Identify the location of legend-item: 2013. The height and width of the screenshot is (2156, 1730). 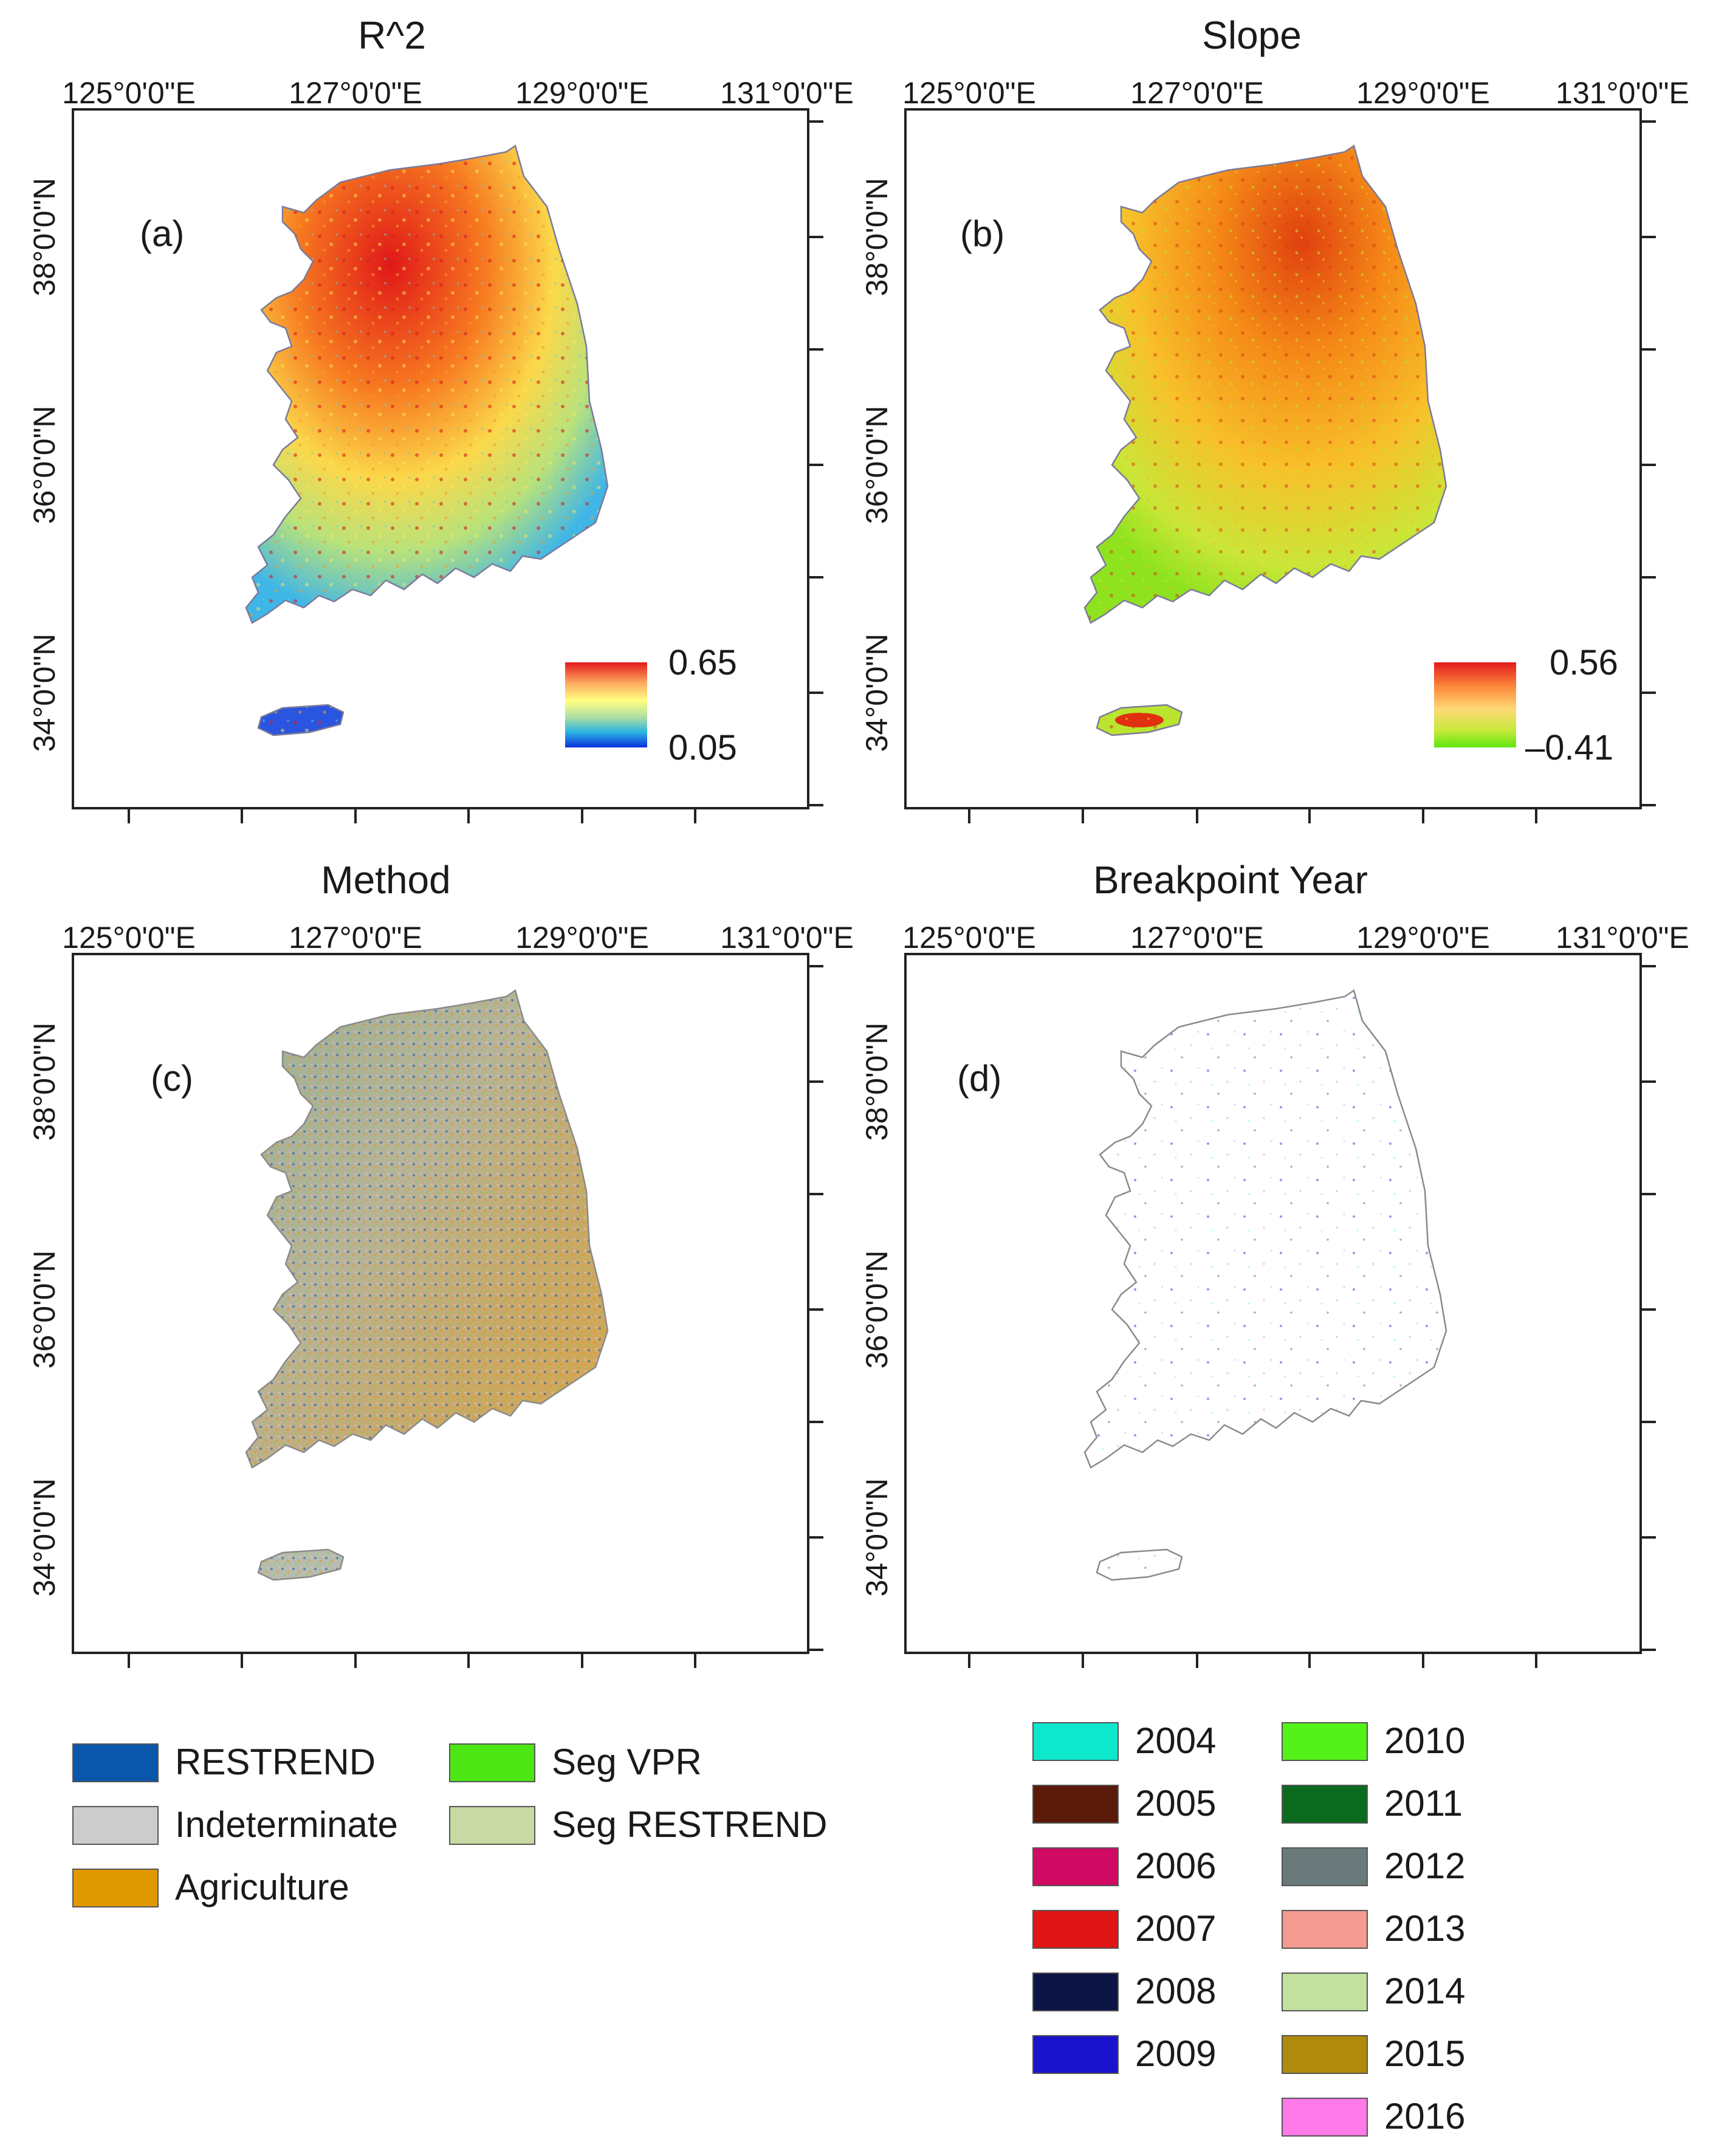
(1373, 1928).